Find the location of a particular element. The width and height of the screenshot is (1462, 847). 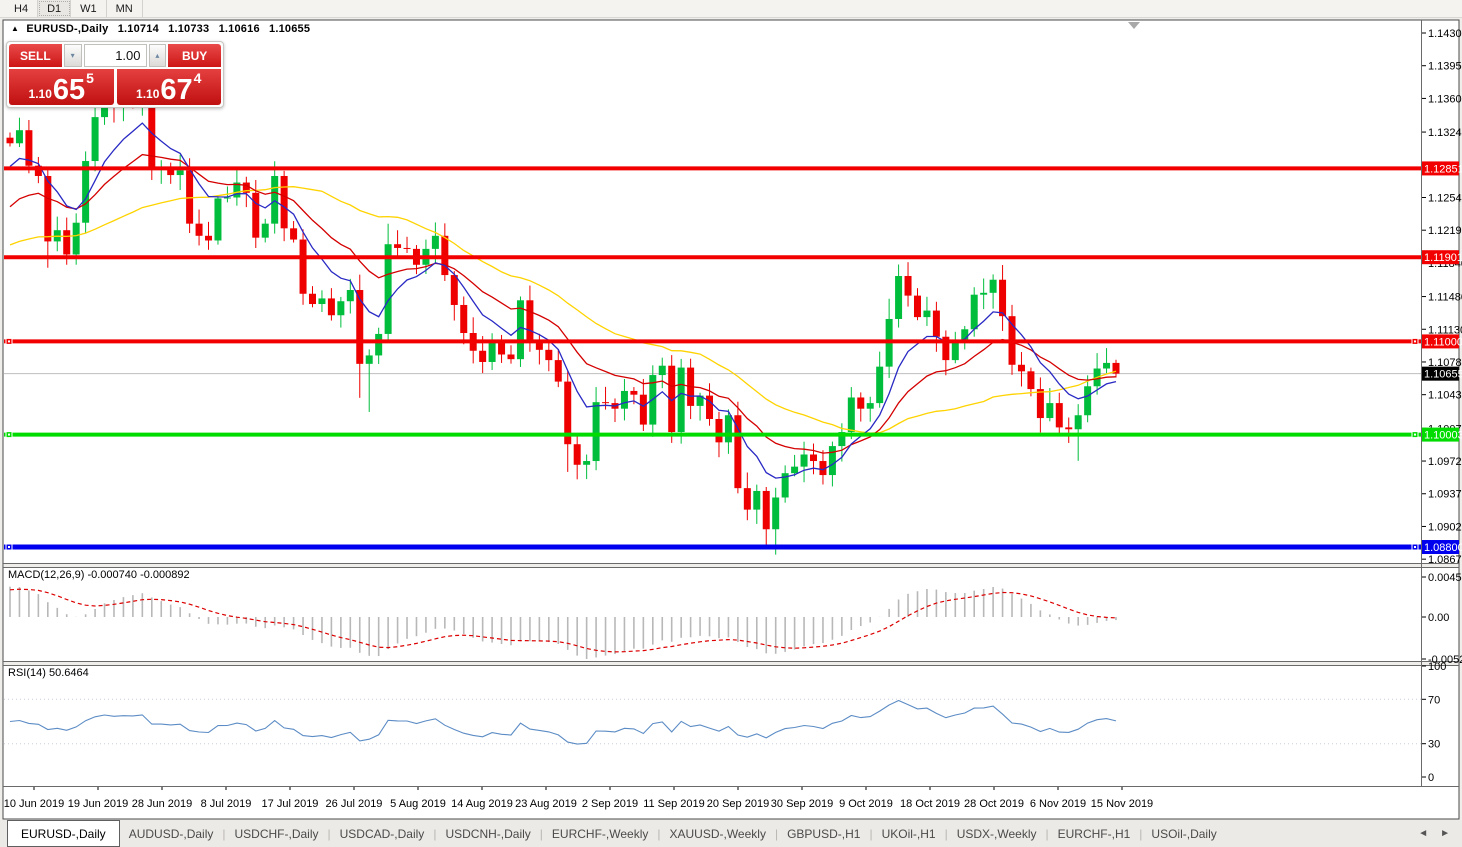

svg-text: 1.10655 is located at coordinates (1443, 375).